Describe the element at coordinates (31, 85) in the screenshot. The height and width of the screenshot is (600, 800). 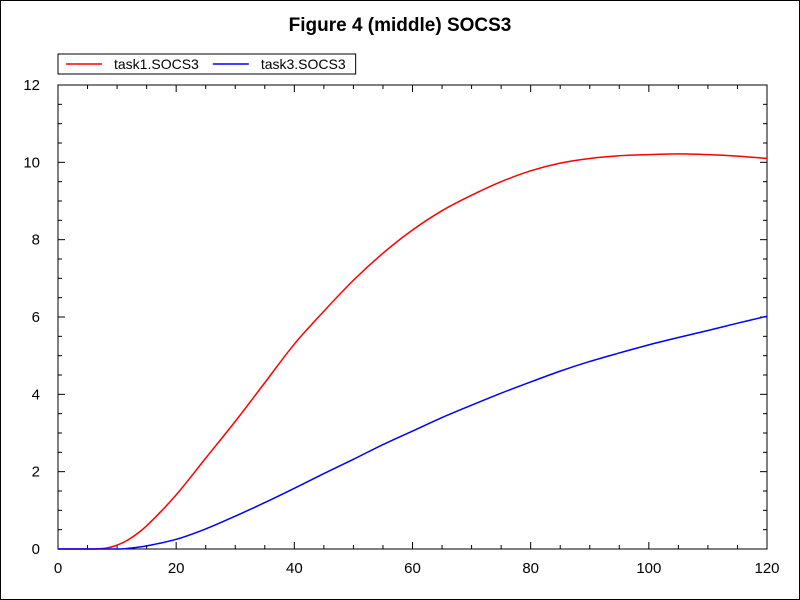
I see `y-tick-label: 12` at that location.